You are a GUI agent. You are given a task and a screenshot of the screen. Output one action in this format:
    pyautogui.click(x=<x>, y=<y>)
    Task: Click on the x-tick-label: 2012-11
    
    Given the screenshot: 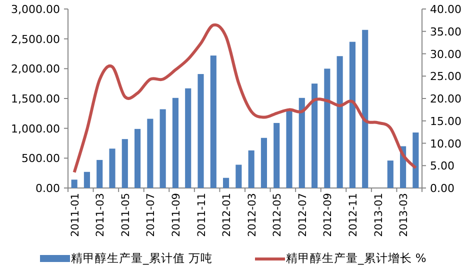 What is the action you would take?
    pyautogui.click(x=353, y=215)
    